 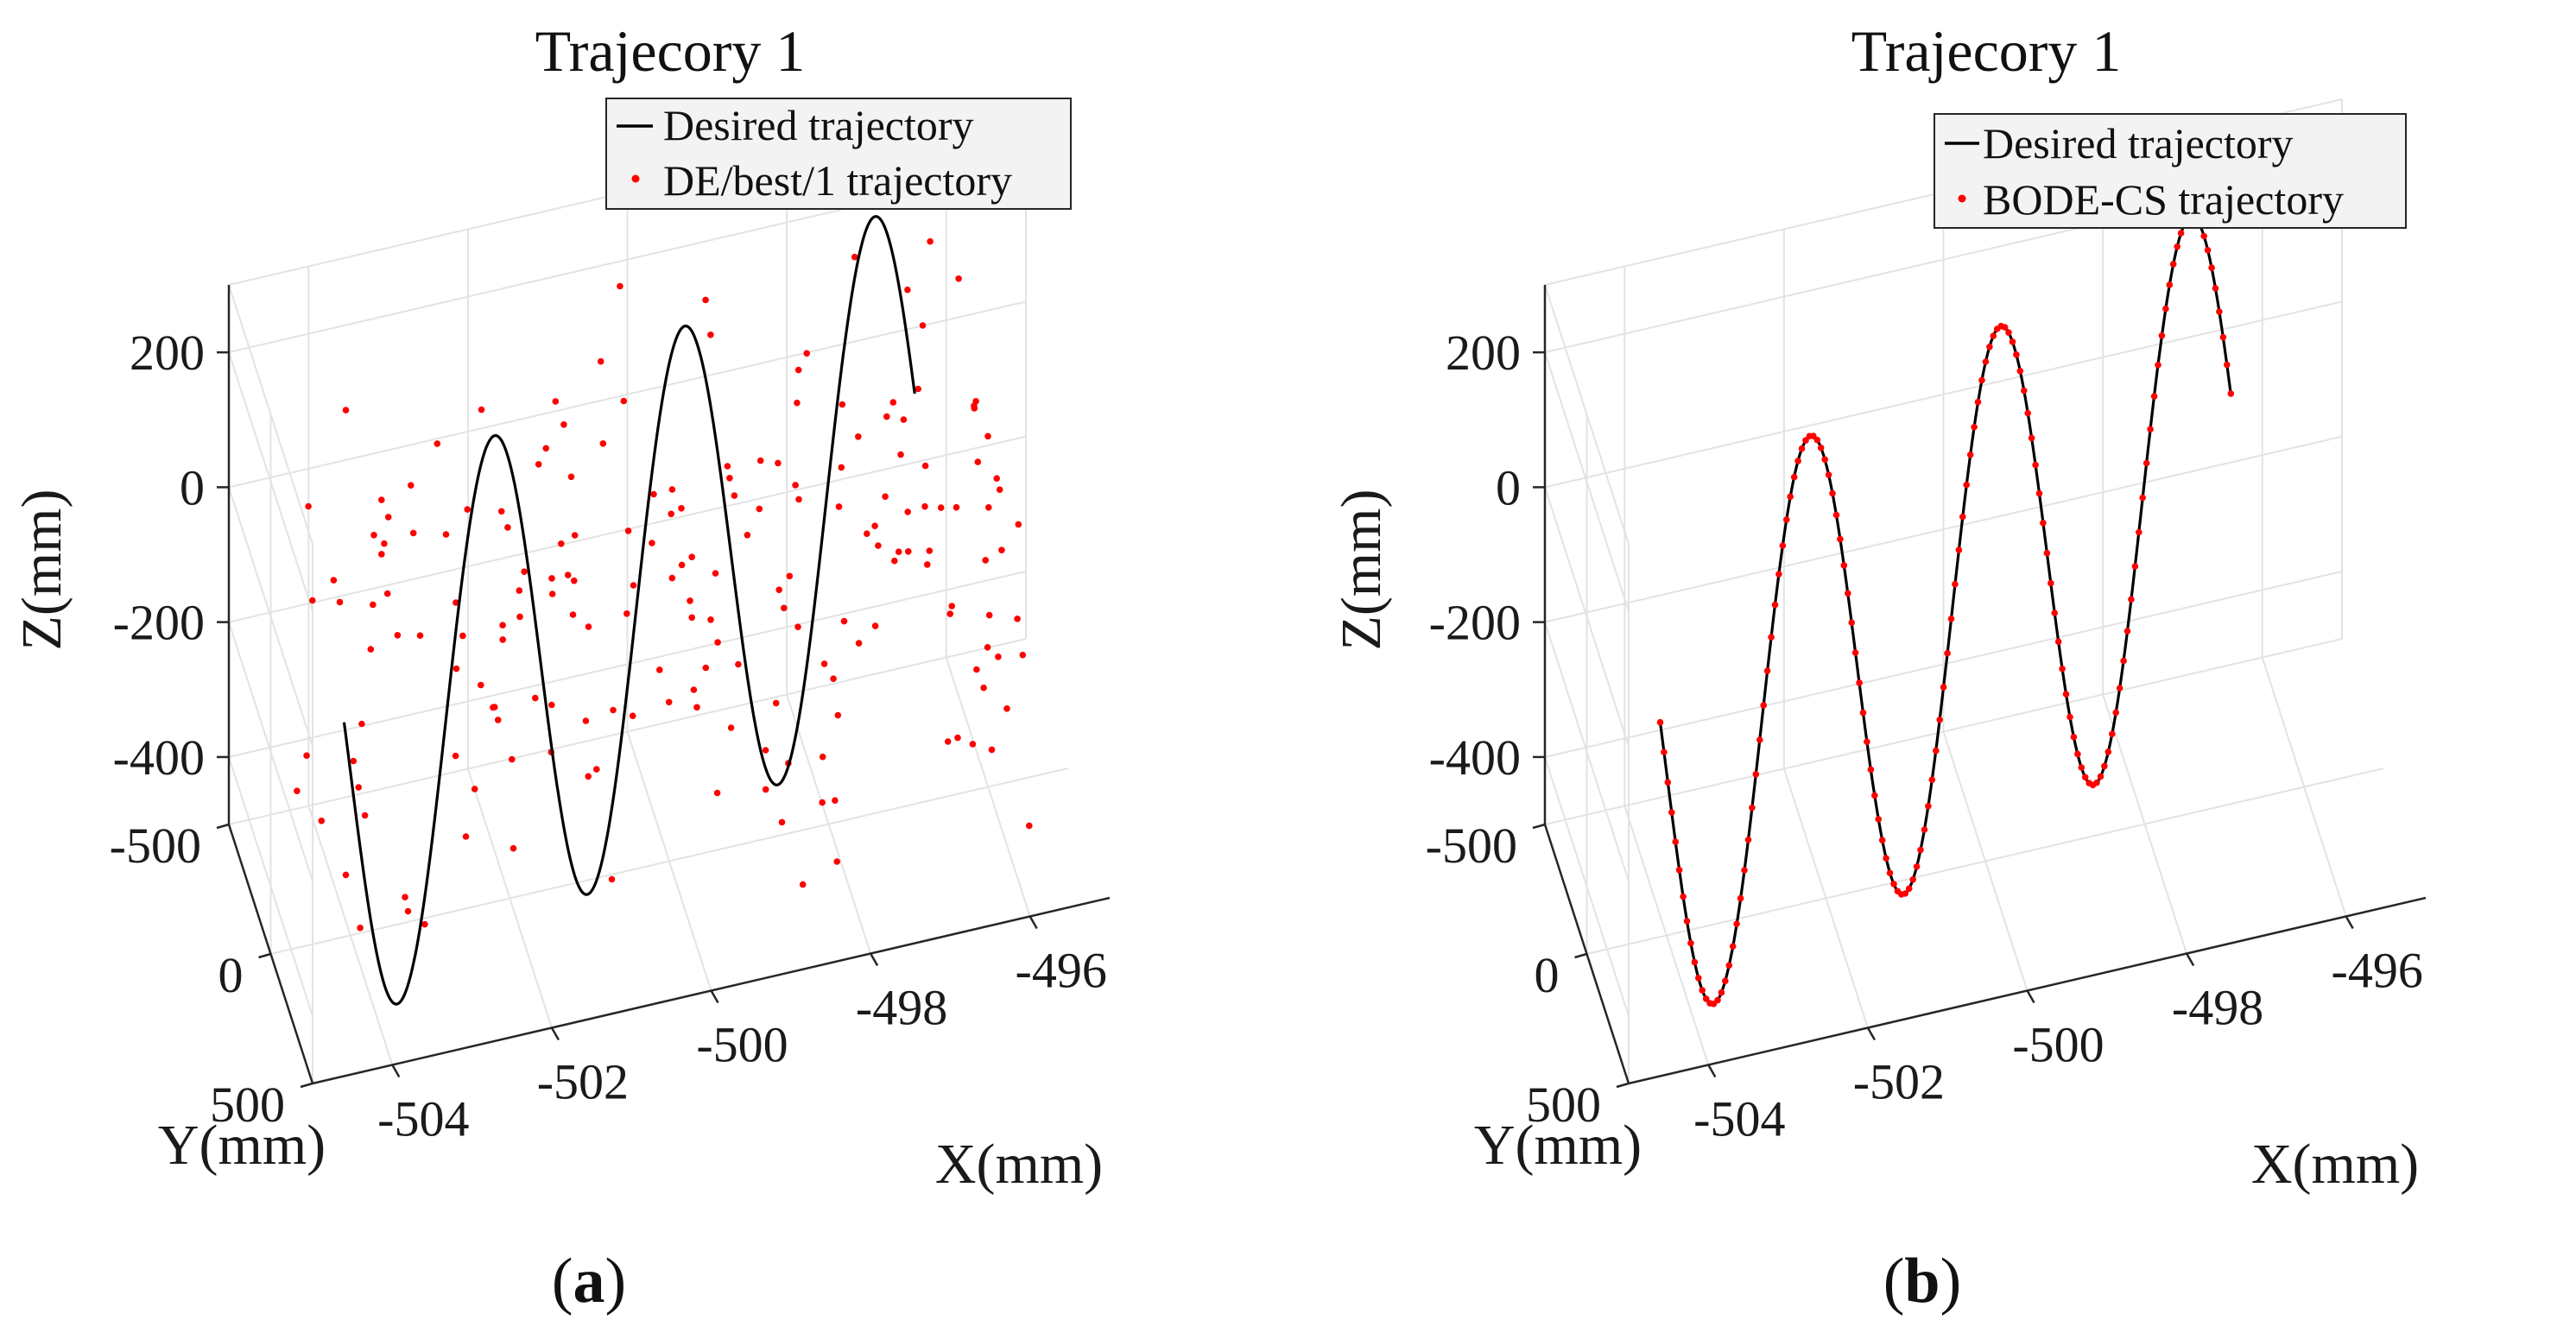 What do you see at coordinates (2335, 1164) in the screenshot?
I see `xlabel-b: X(mm)` at bounding box center [2335, 1164].